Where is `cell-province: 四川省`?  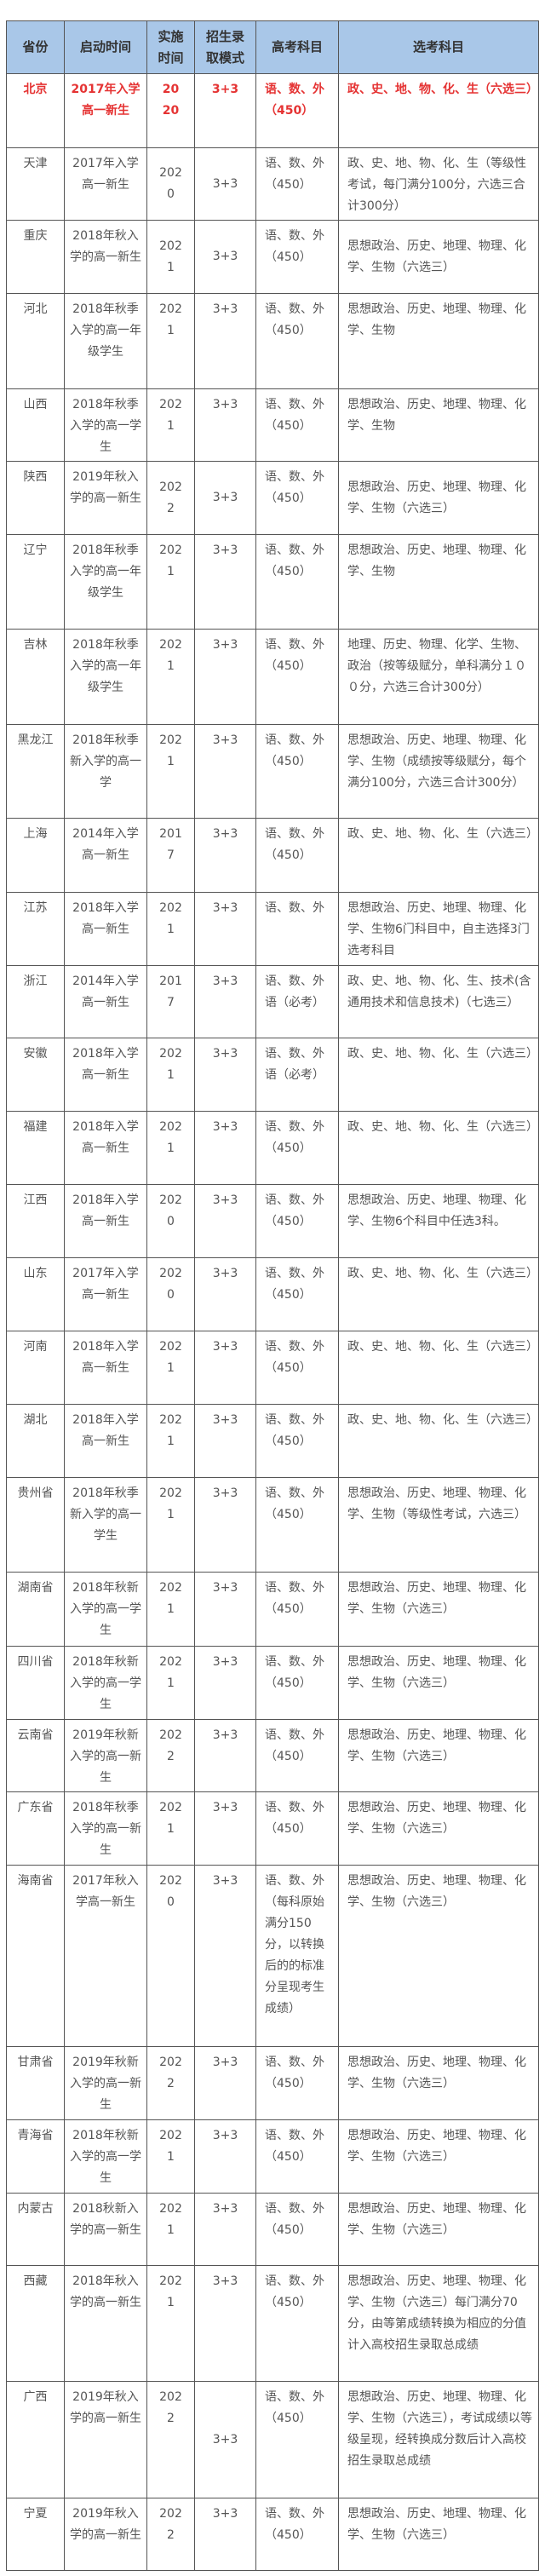 cell-province: 四川省 is located at coordinates (36, 1683).